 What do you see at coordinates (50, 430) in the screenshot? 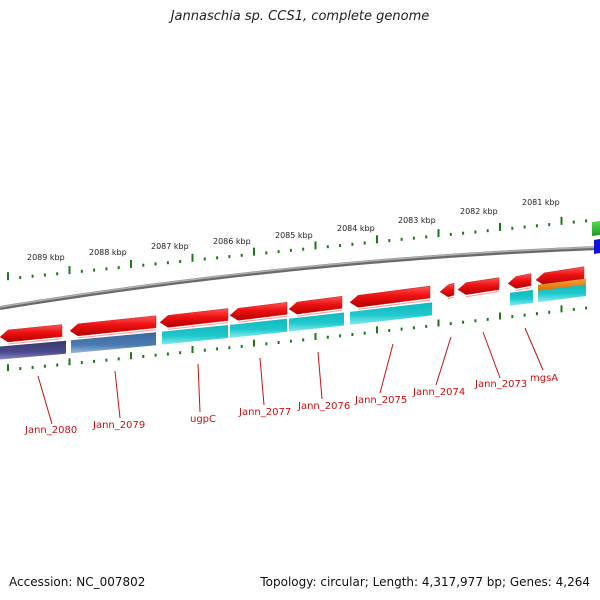
I see `gene-label: Jann_2080` at bounding box center [50, 430].